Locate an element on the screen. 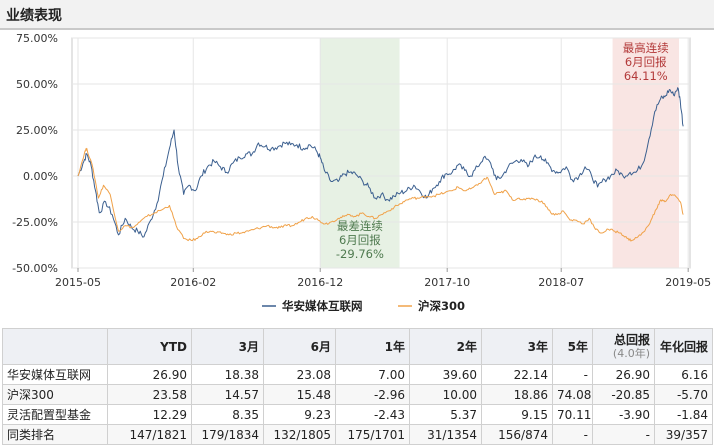 The image size is (714, 447). y-tick-label: 75.00% is located at coordinates (37, 38).